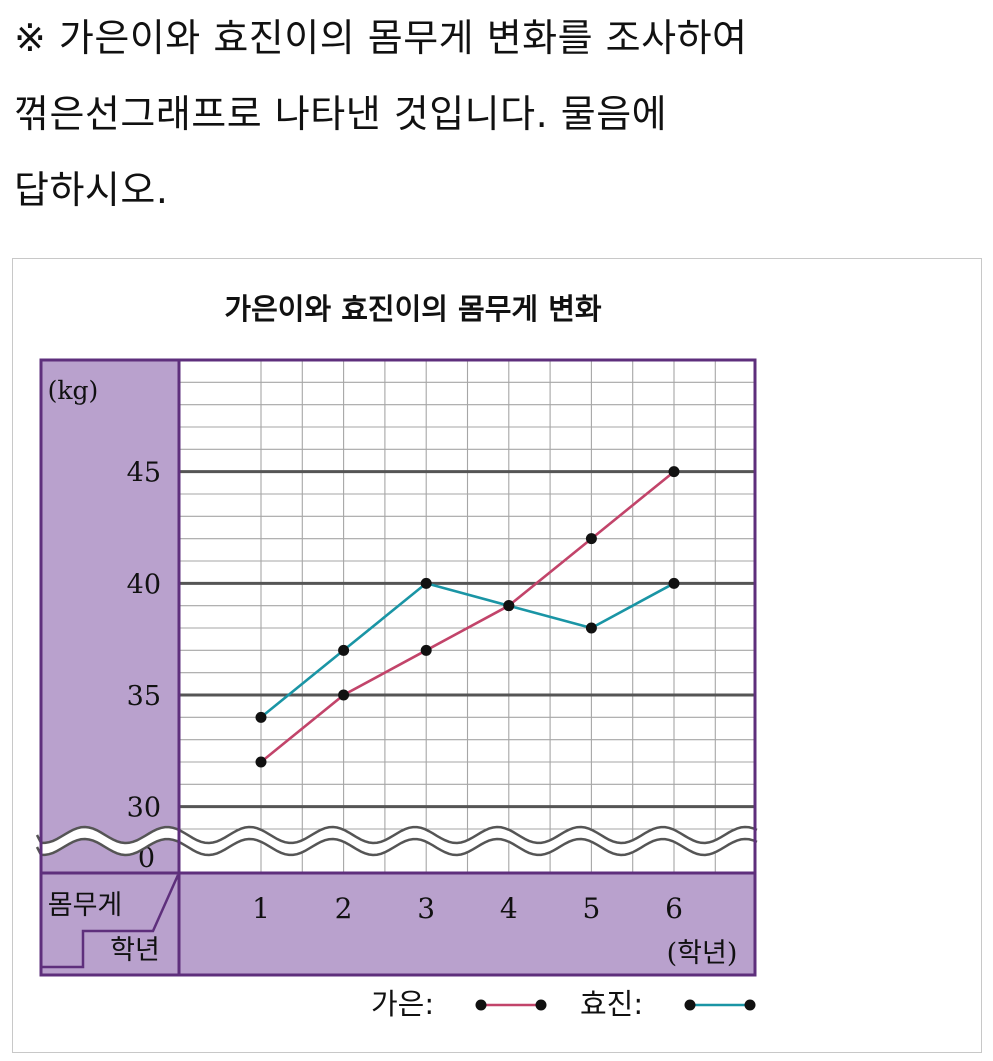  I want to click on question-line-3: 답하시오., so click(91, 190).